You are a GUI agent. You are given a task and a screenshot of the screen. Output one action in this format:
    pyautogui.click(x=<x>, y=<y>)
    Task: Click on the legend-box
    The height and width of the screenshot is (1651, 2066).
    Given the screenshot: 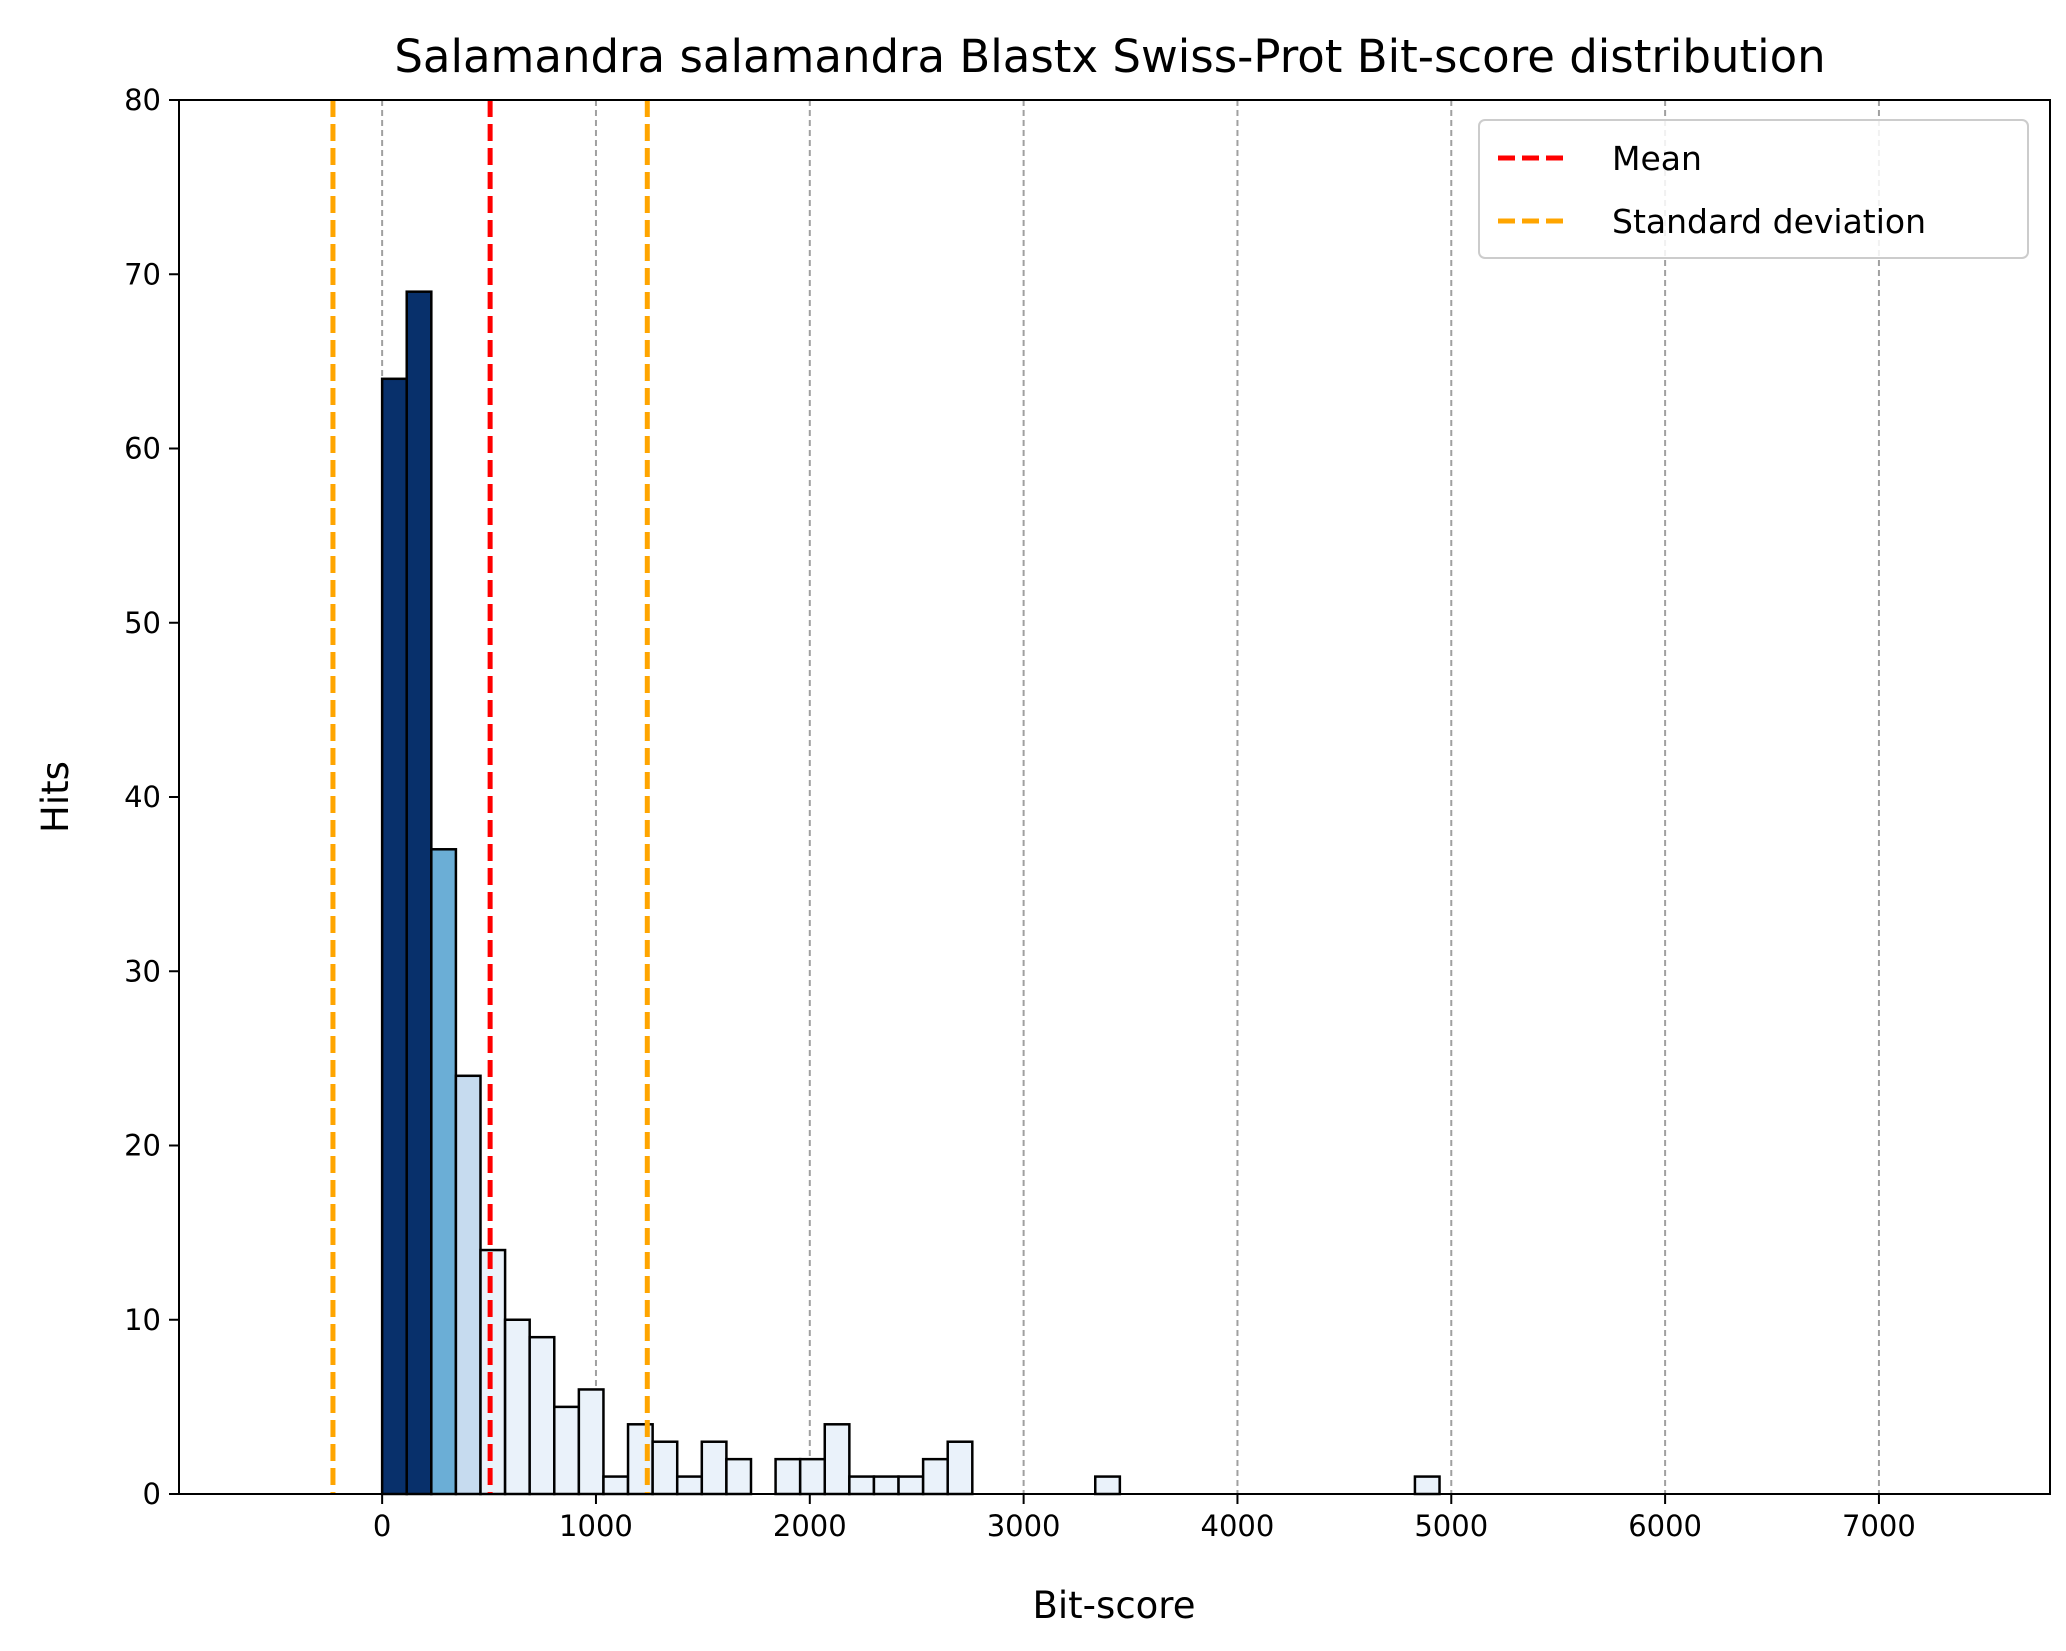 What is the action you would take?
    pyautogui.click(x=1753, y=189)
    